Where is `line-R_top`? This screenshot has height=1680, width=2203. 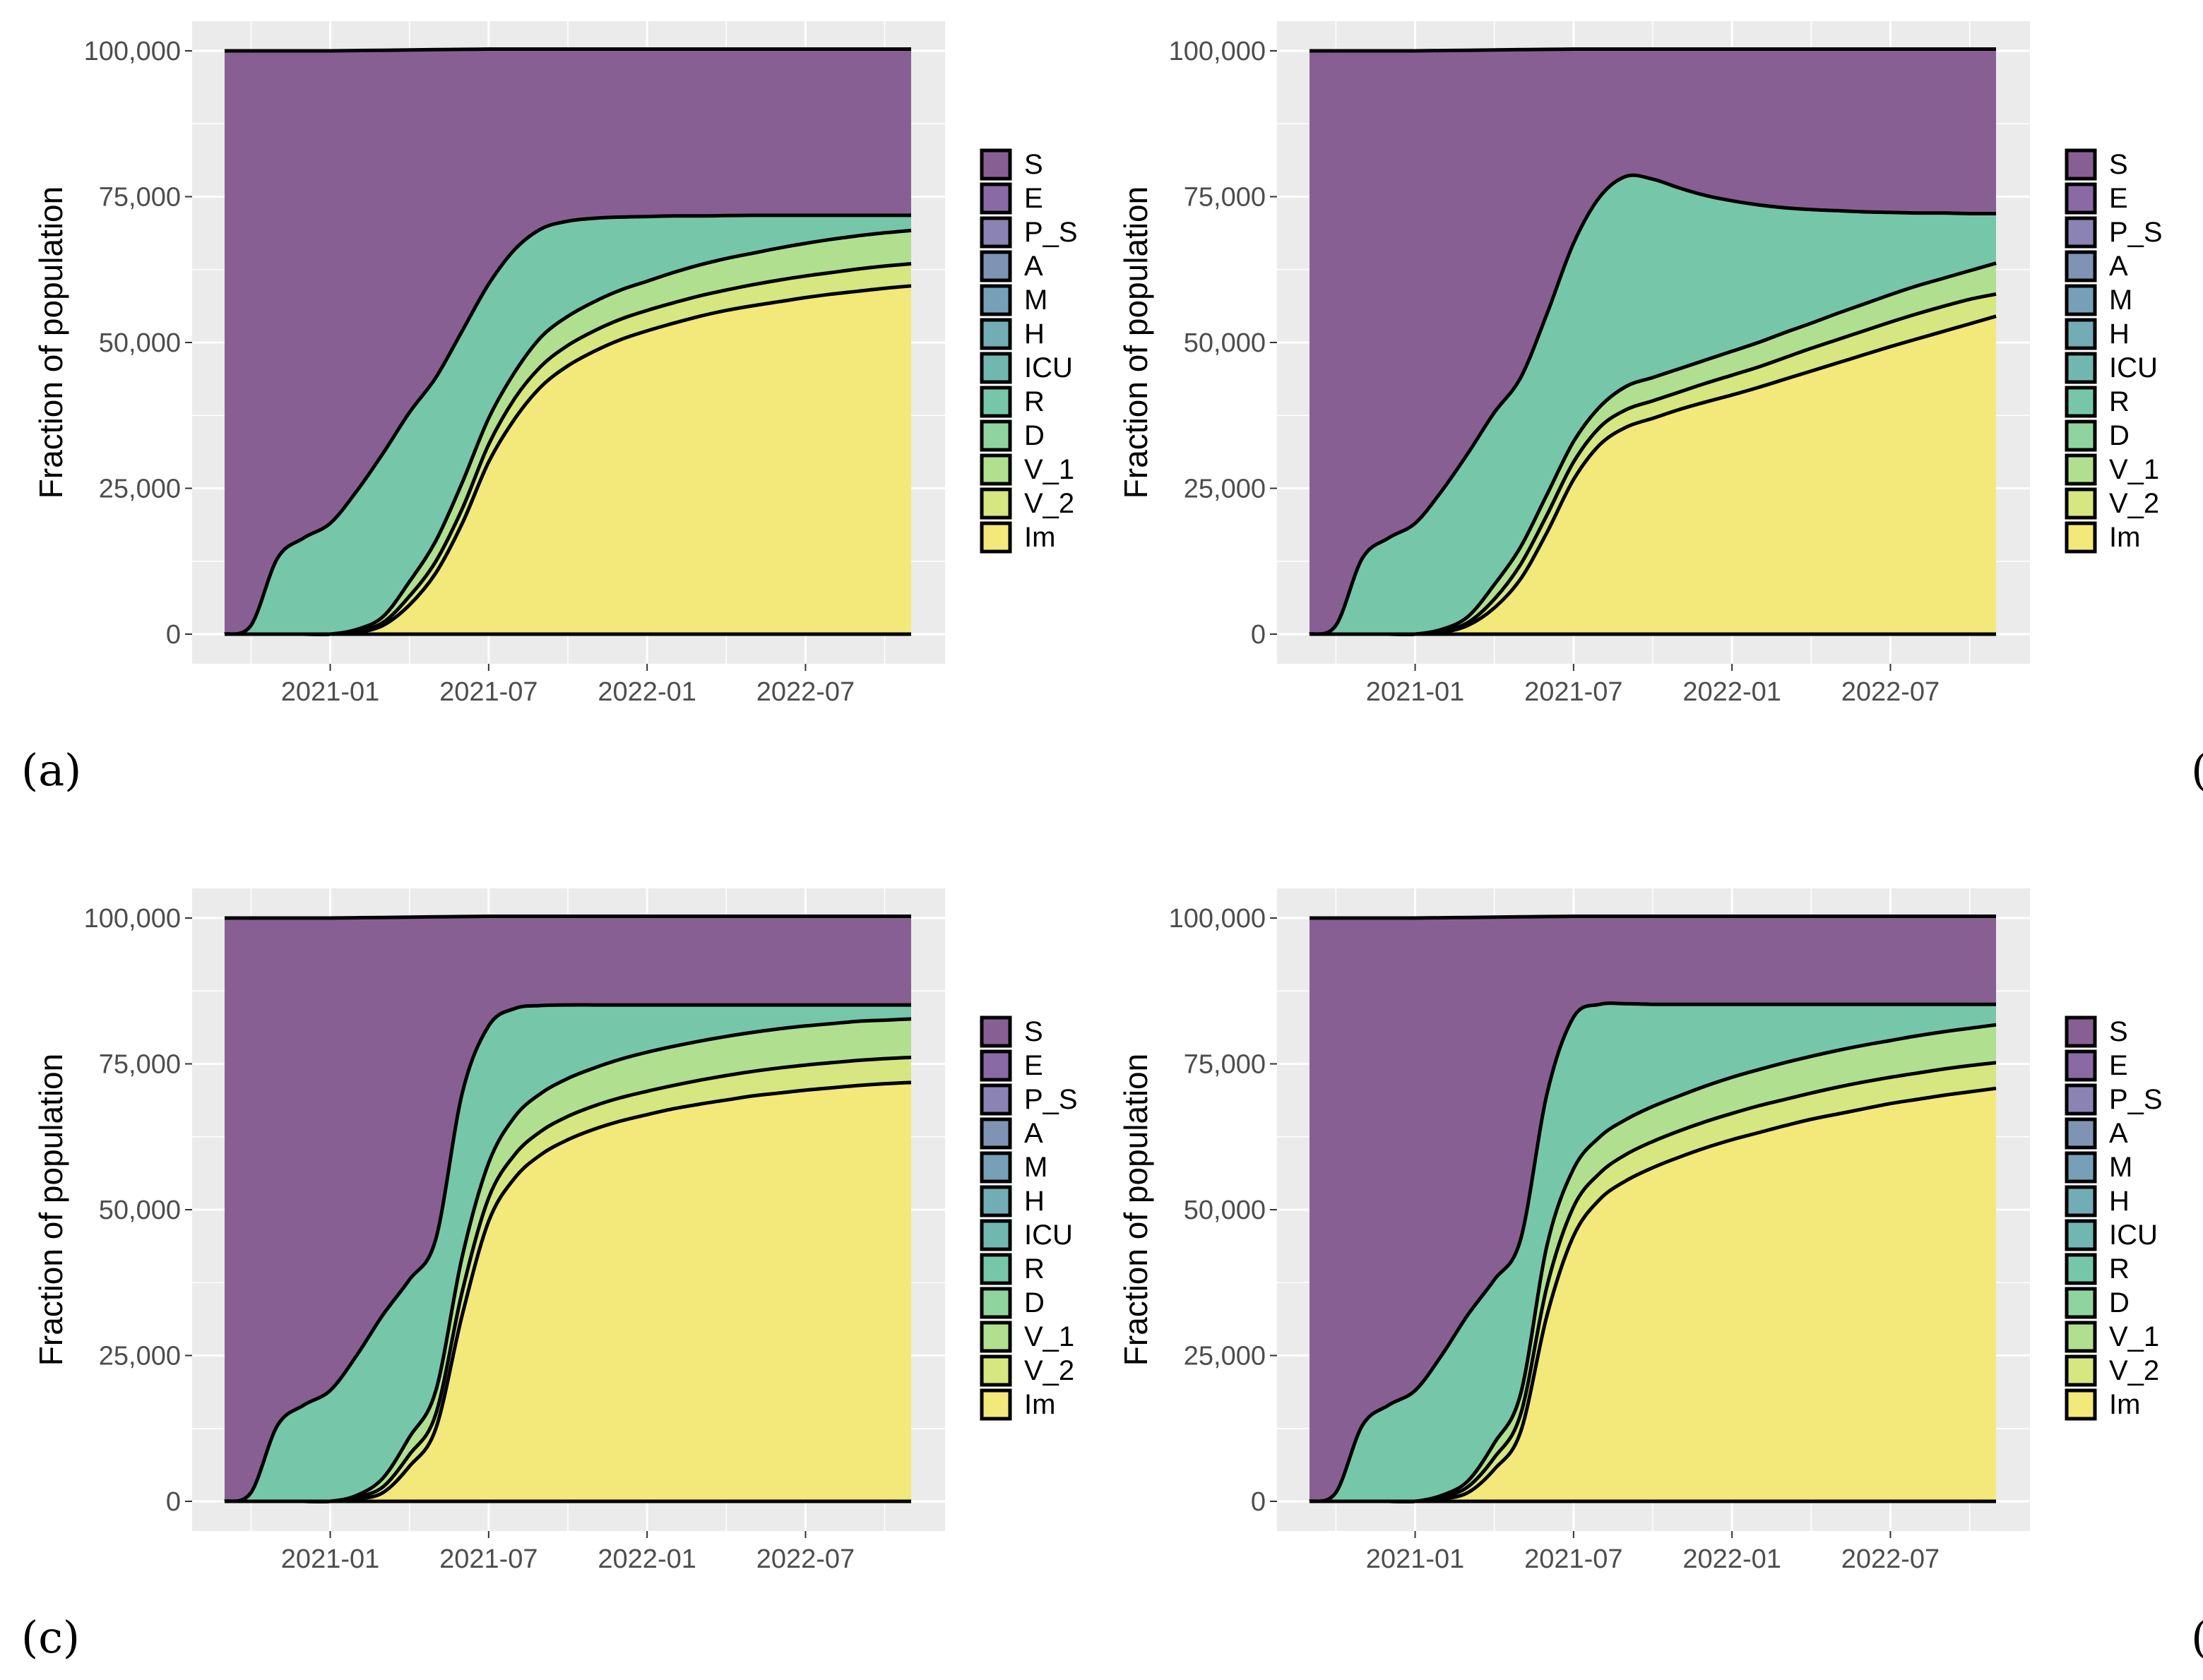
line-R_top is located at coordinates (1652, 1252).